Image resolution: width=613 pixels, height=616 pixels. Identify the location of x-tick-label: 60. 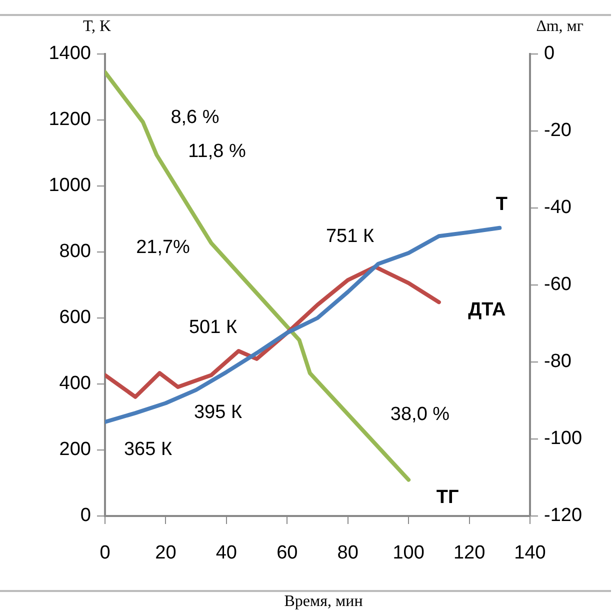
(287, 553).